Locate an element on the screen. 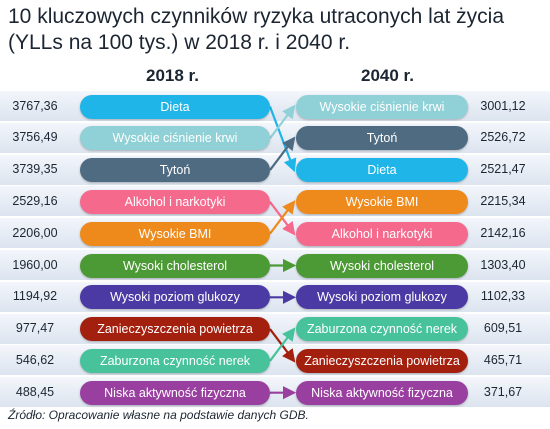 The image size is (550, 429). left-factor-pill: Zaburzona czynność nerek is located at coordinates (175, 360).